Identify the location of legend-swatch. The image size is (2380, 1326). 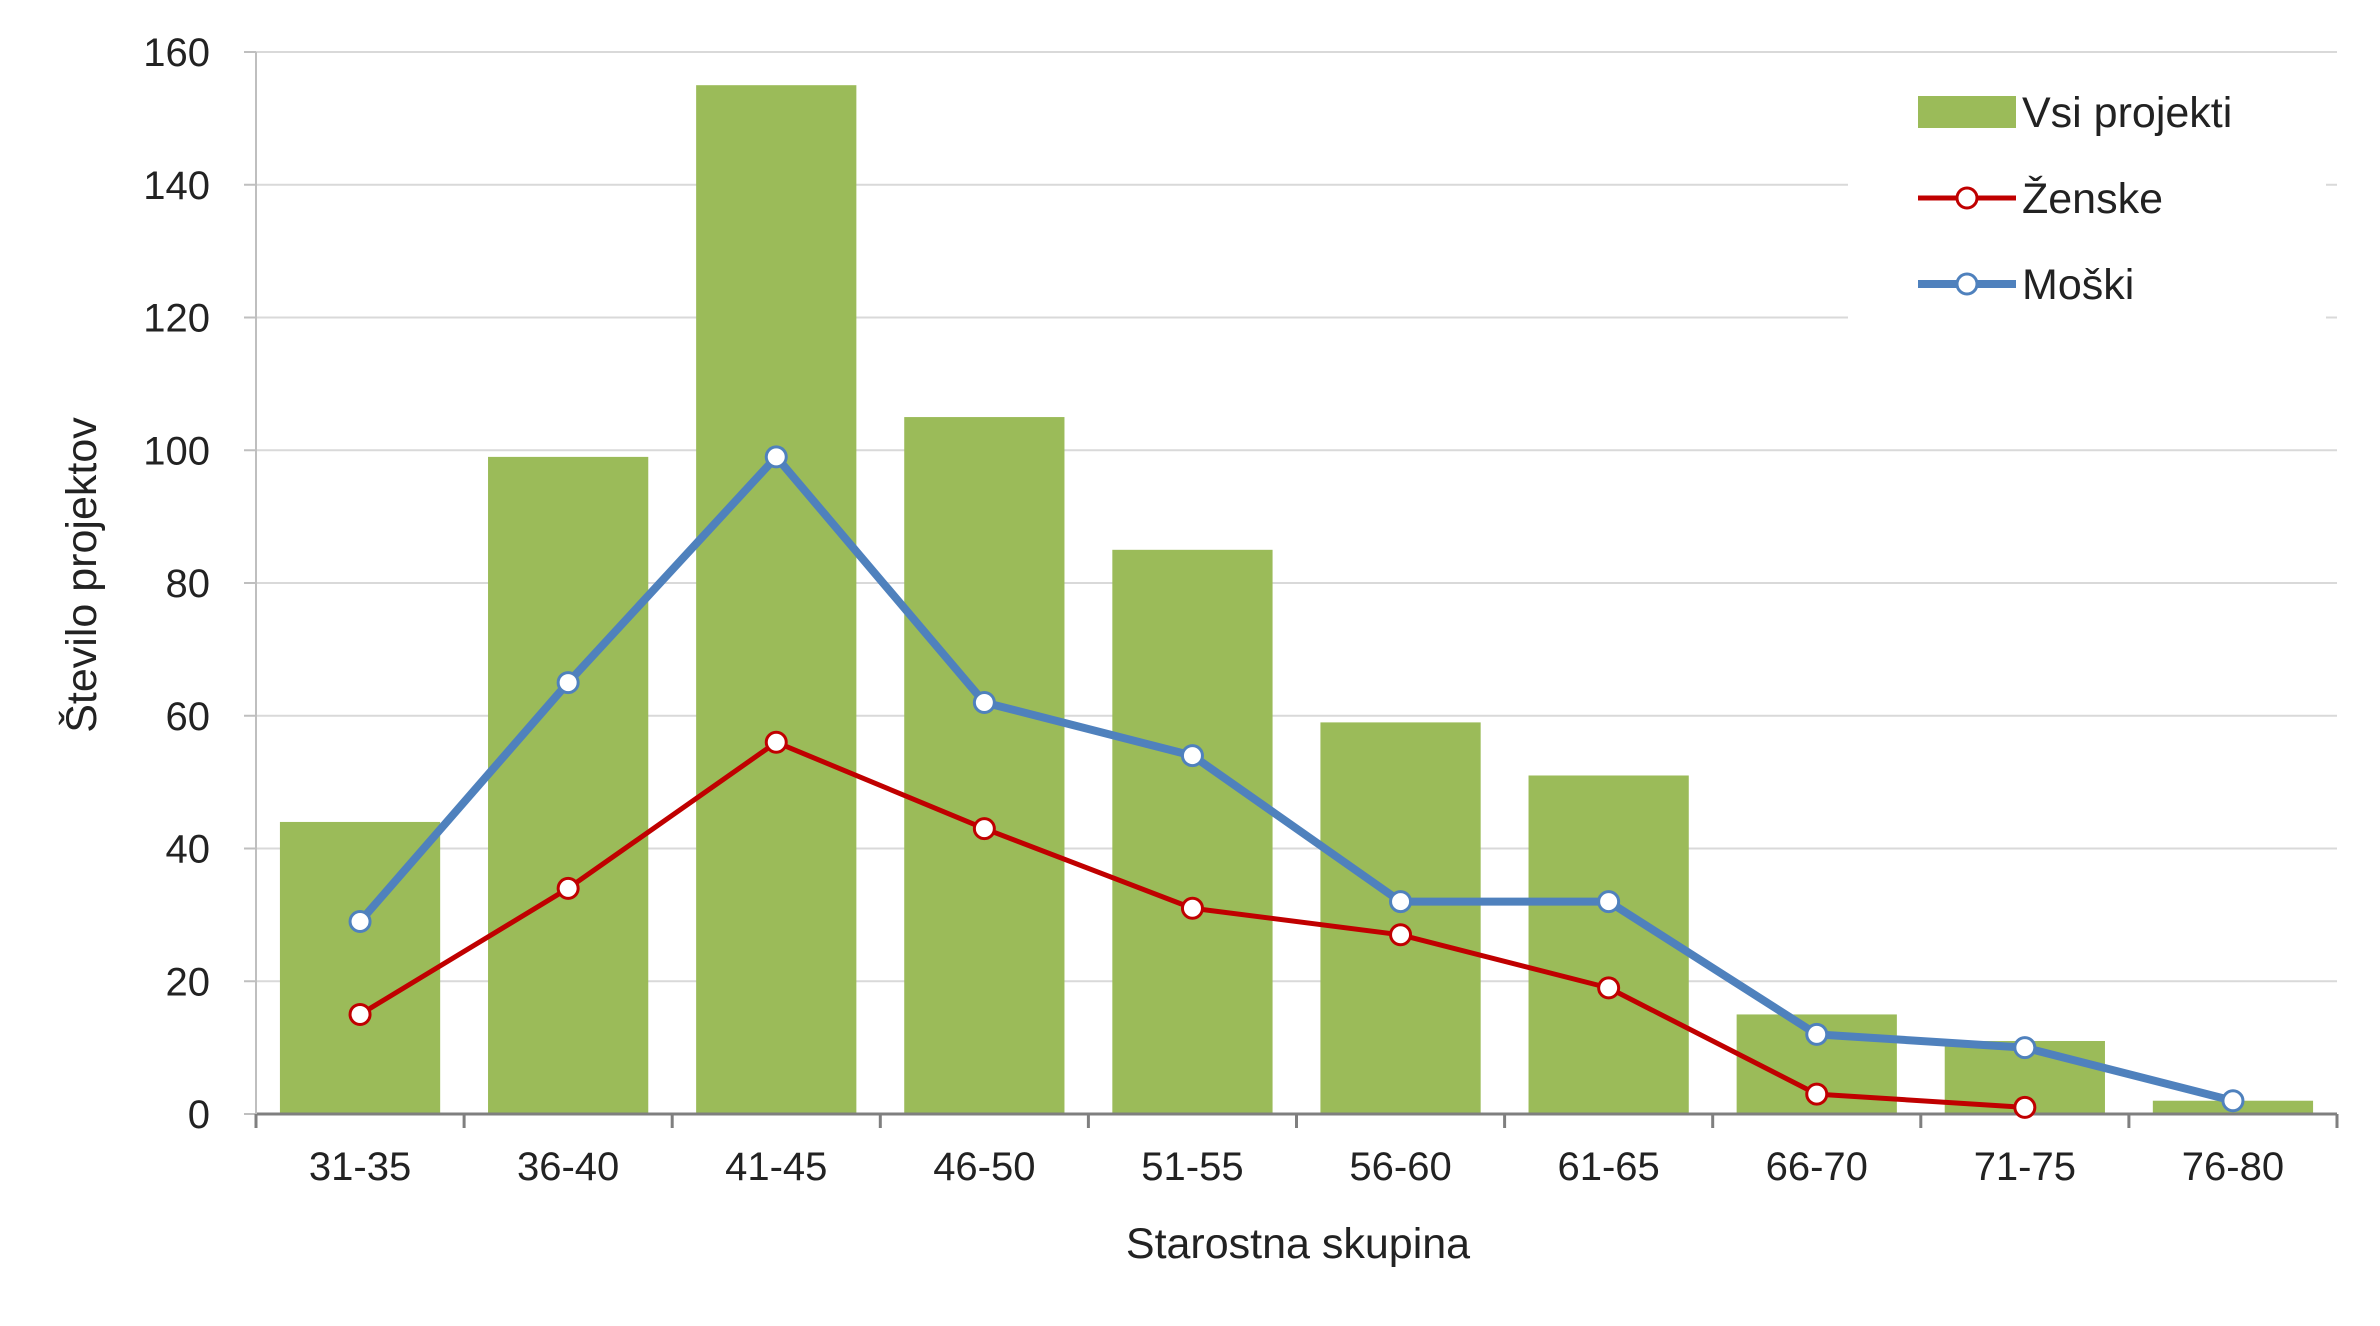
(1967, 112).